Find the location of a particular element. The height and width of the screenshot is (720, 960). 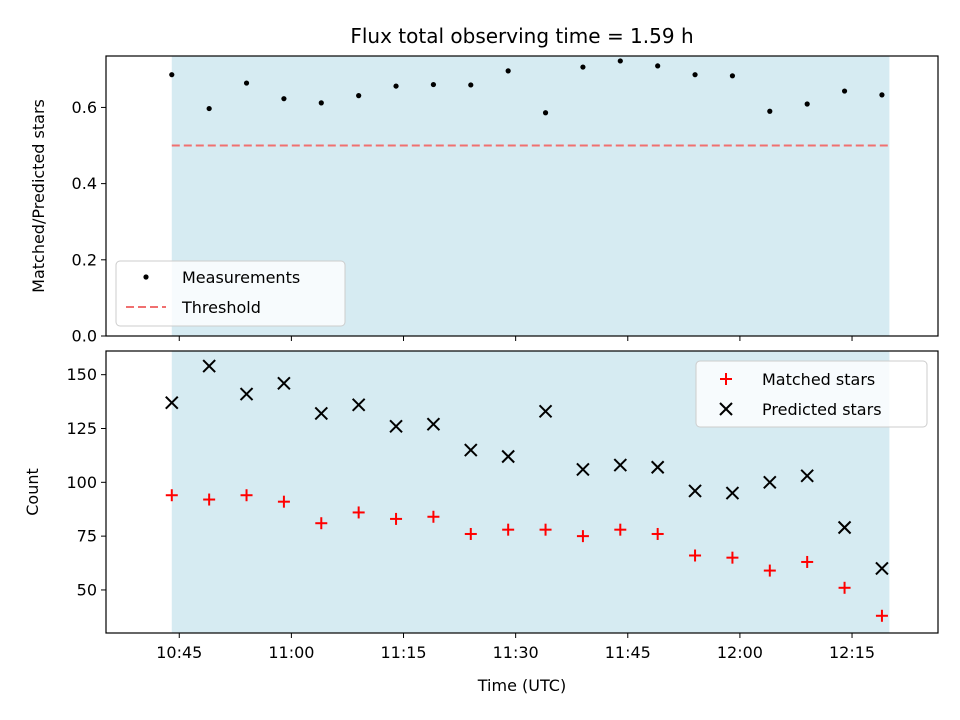

bottom-legend: Matched stars Predicted stars is located at coordinates (811, 394).